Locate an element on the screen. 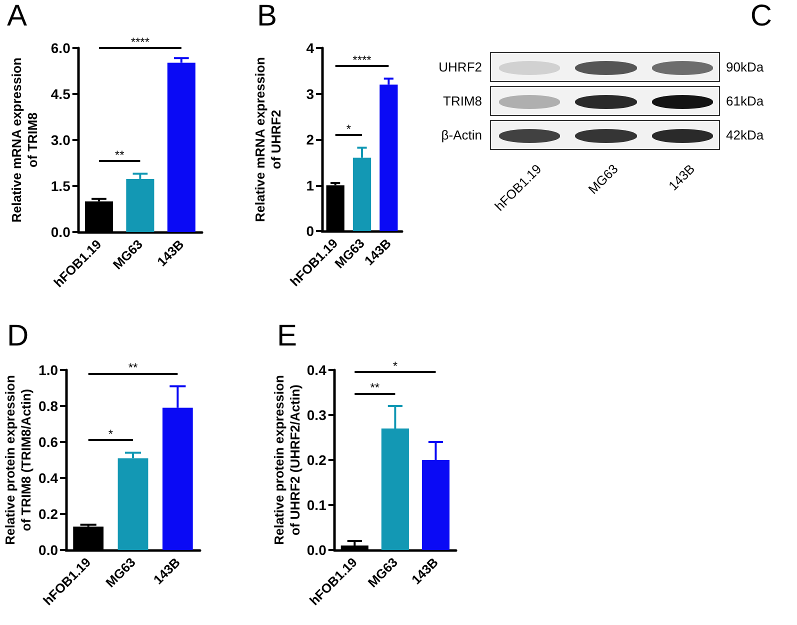  y-tick-label: 0.3 is located at coordinates (316, 415).